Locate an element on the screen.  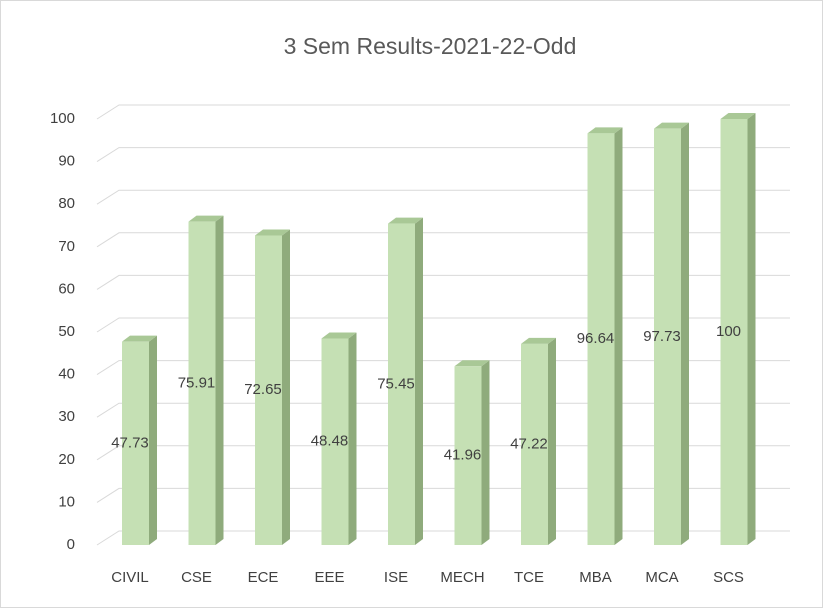
y-tick-label: 40 is located at coordinates (66, 374).